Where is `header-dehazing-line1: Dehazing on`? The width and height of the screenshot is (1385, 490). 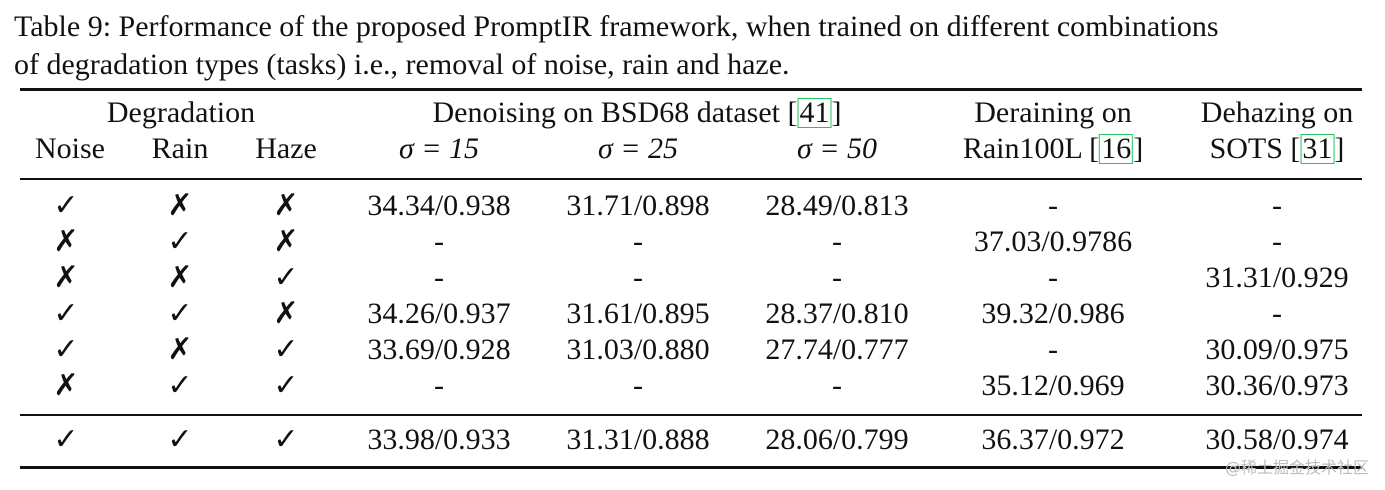
header-dehazing-line1: Dehazing on is located at coordinates (1277, 112).